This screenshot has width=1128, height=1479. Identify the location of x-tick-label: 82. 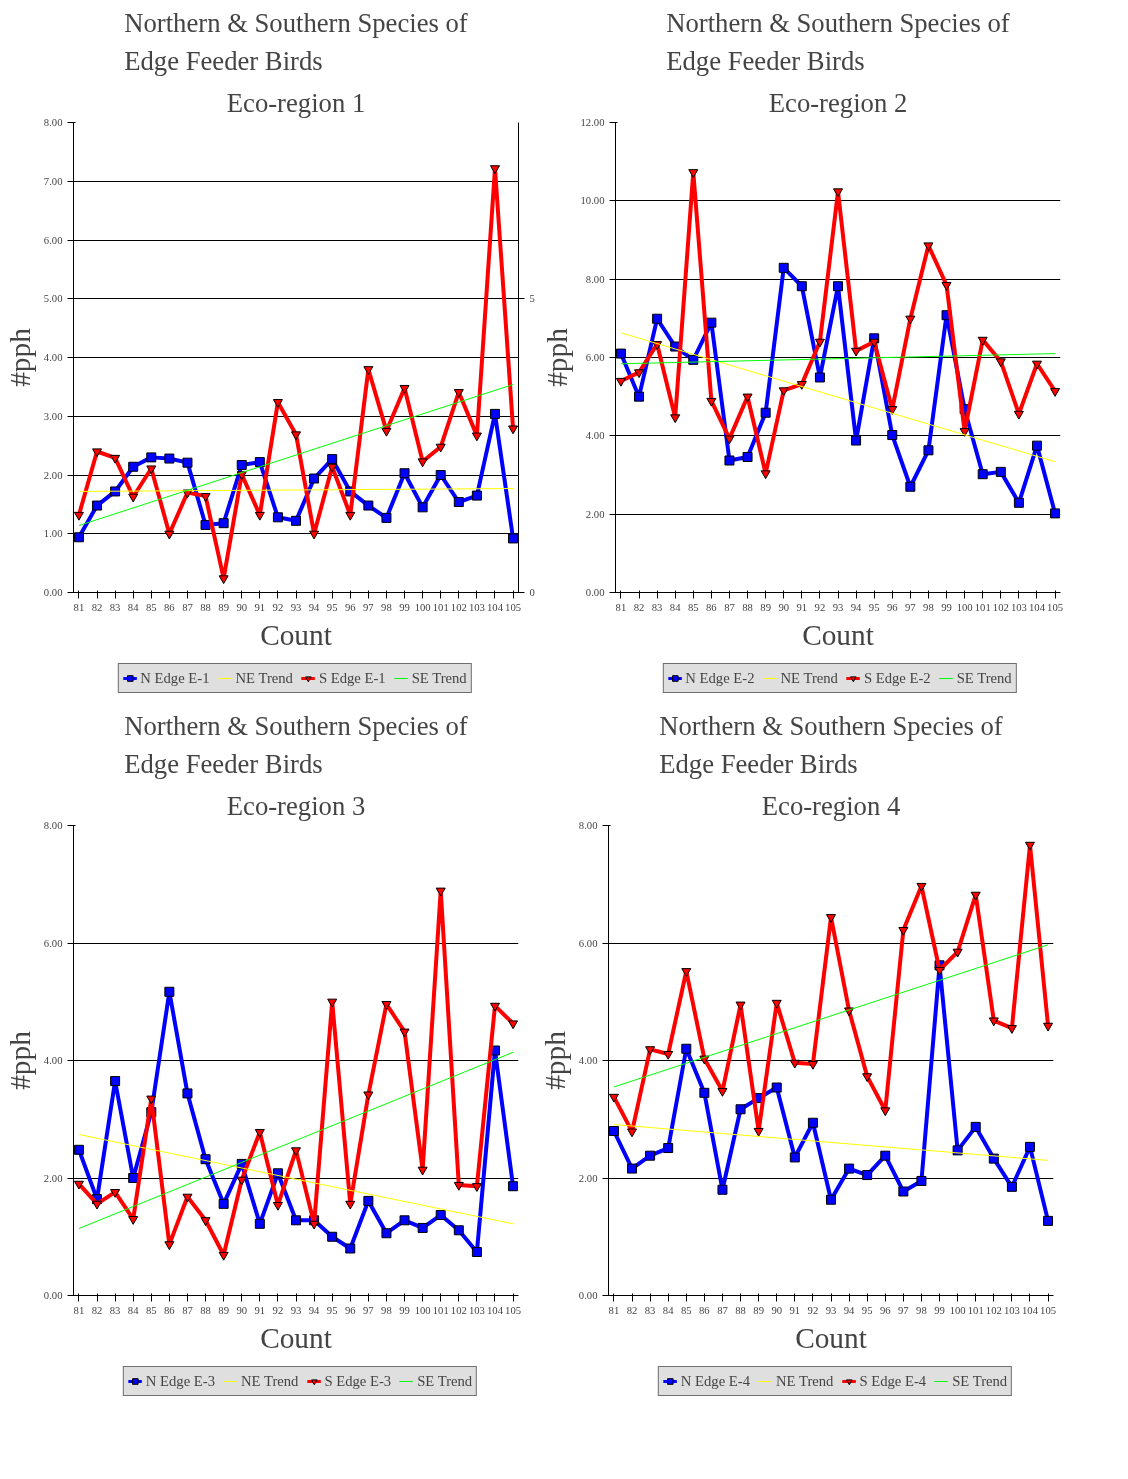
(97, 1310).